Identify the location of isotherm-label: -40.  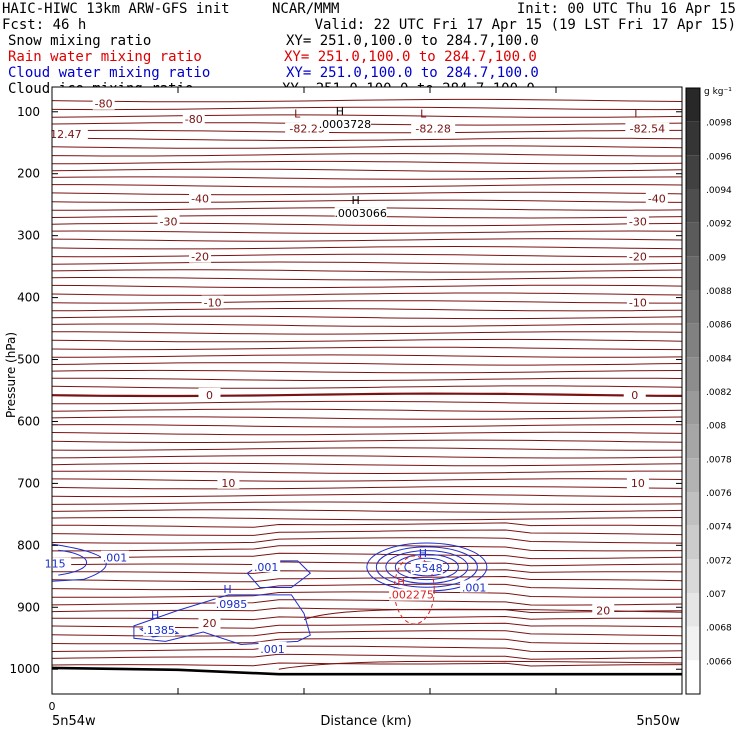
(657, 198).